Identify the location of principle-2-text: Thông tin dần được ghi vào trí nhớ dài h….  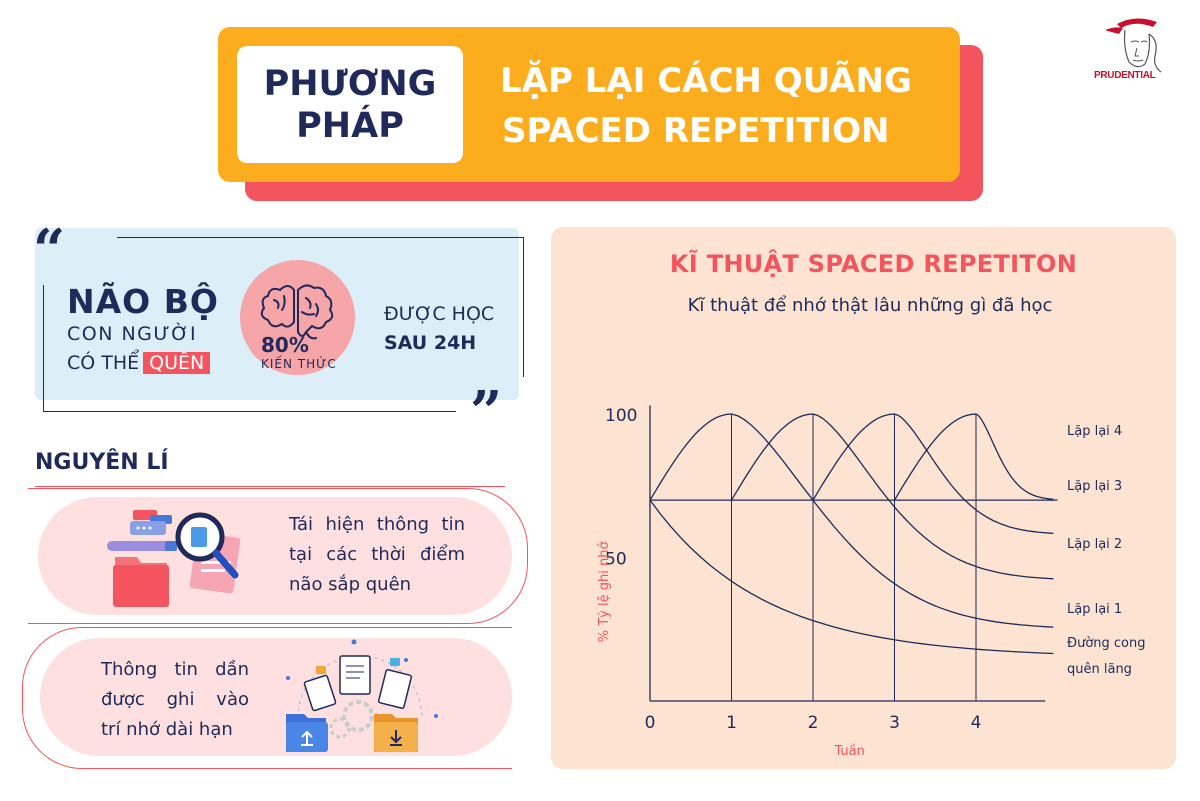
(175, 700).